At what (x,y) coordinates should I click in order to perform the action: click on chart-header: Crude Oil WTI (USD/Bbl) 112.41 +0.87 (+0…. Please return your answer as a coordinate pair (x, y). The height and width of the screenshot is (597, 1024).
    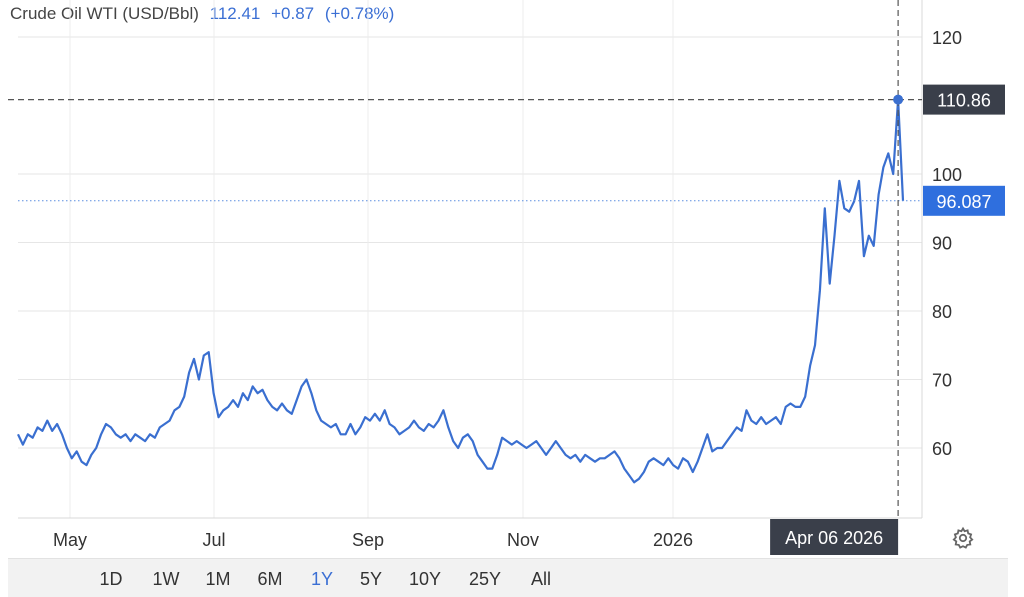
    Looking at the image, I should click on (202, 14).